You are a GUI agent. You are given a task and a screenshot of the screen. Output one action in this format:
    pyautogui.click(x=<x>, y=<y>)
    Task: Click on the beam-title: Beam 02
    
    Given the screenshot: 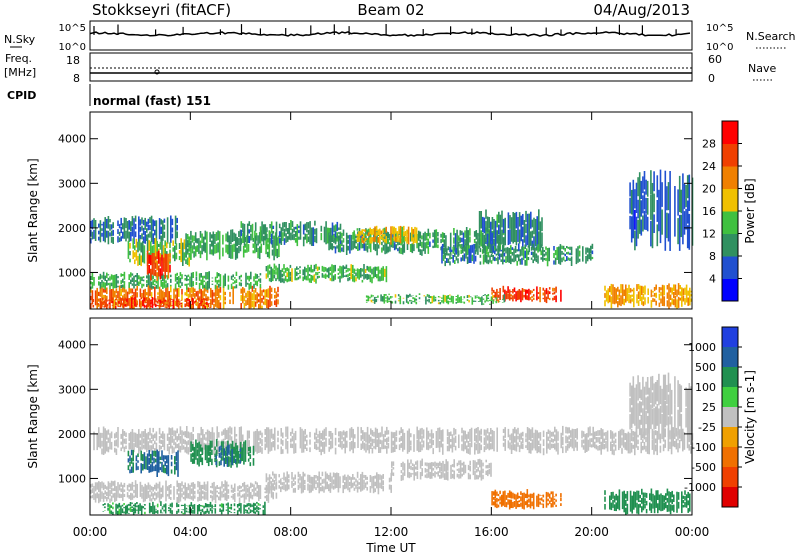 What is the action you would take?
    pyautogui.click(x=390, y=10)
    